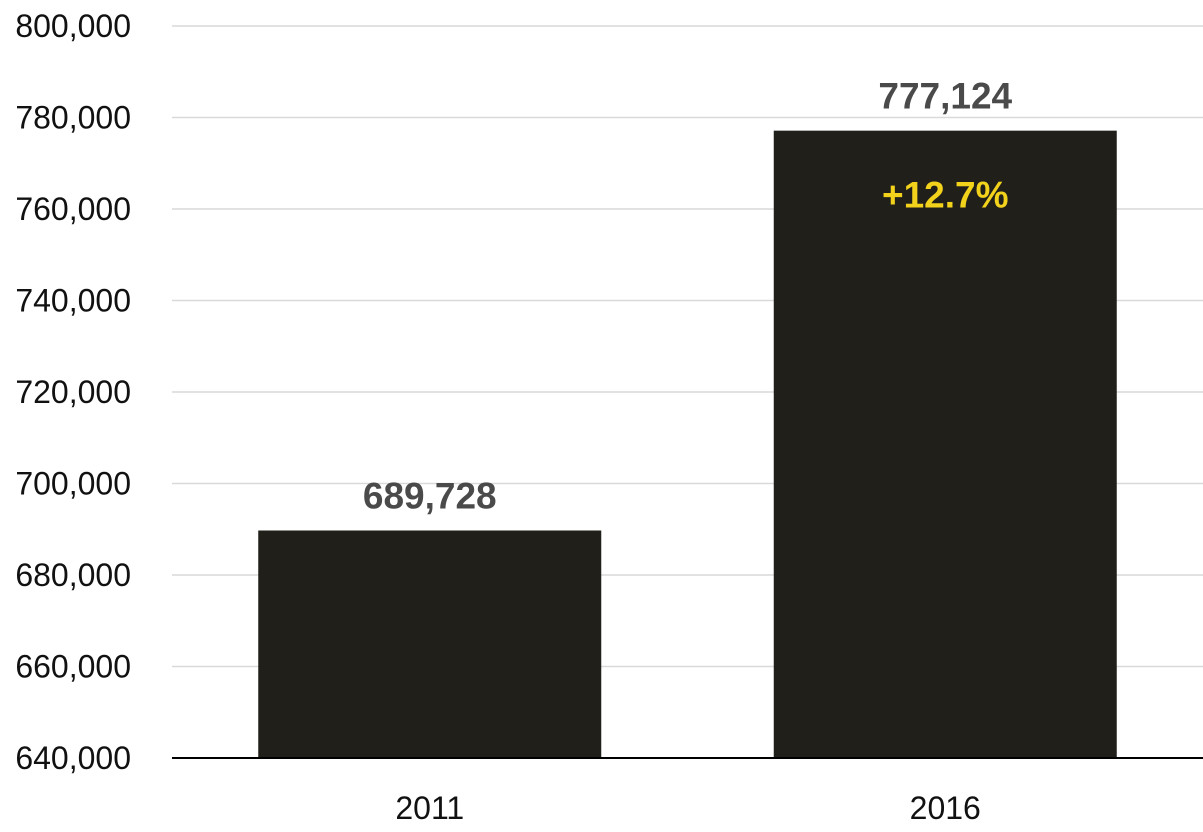 This screenshot has width=1203, height=832. What do you see at coordinates (73, 209) in the screenshot?
I see `y-tick-label: 760,000` at bounding box center [73, 209].